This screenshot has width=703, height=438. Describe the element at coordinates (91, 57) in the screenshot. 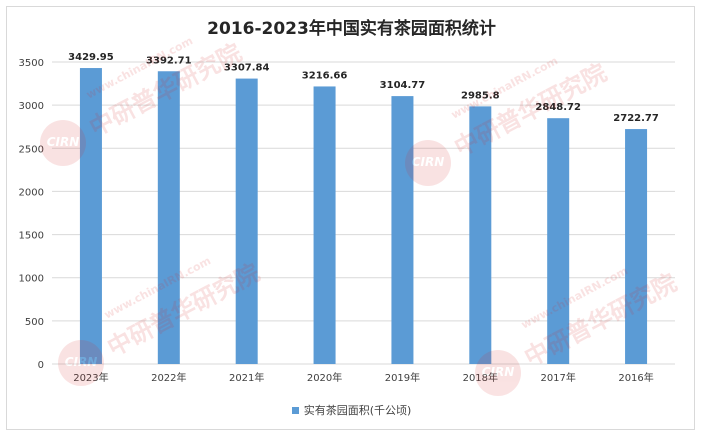

I see `data-label: 3429.95` at that location.